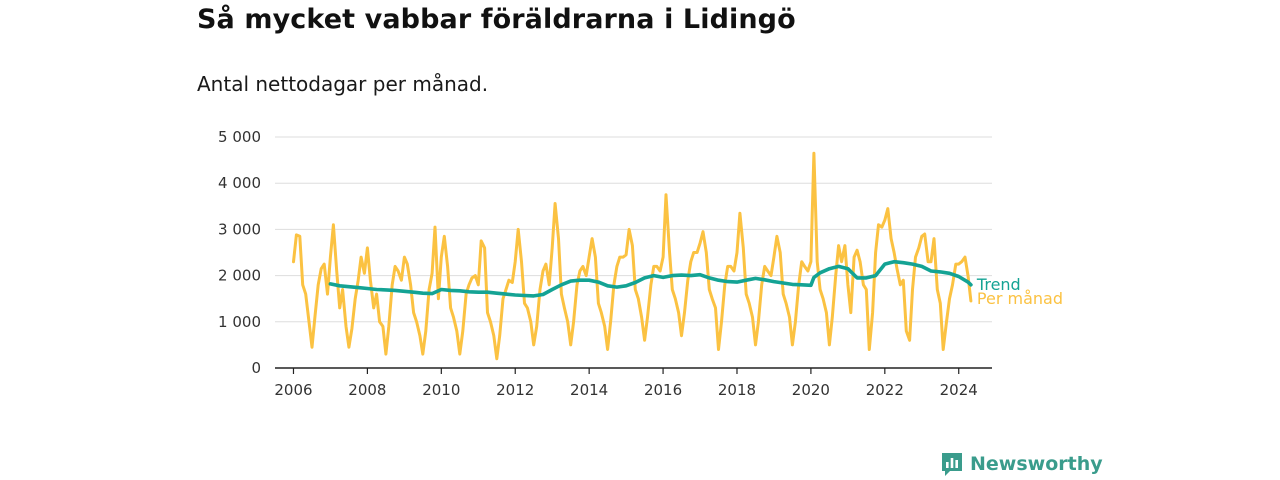  Describe the element at coordinates (663, 390) in the screenshot. I see `x-tick-label: 2016` at that location.